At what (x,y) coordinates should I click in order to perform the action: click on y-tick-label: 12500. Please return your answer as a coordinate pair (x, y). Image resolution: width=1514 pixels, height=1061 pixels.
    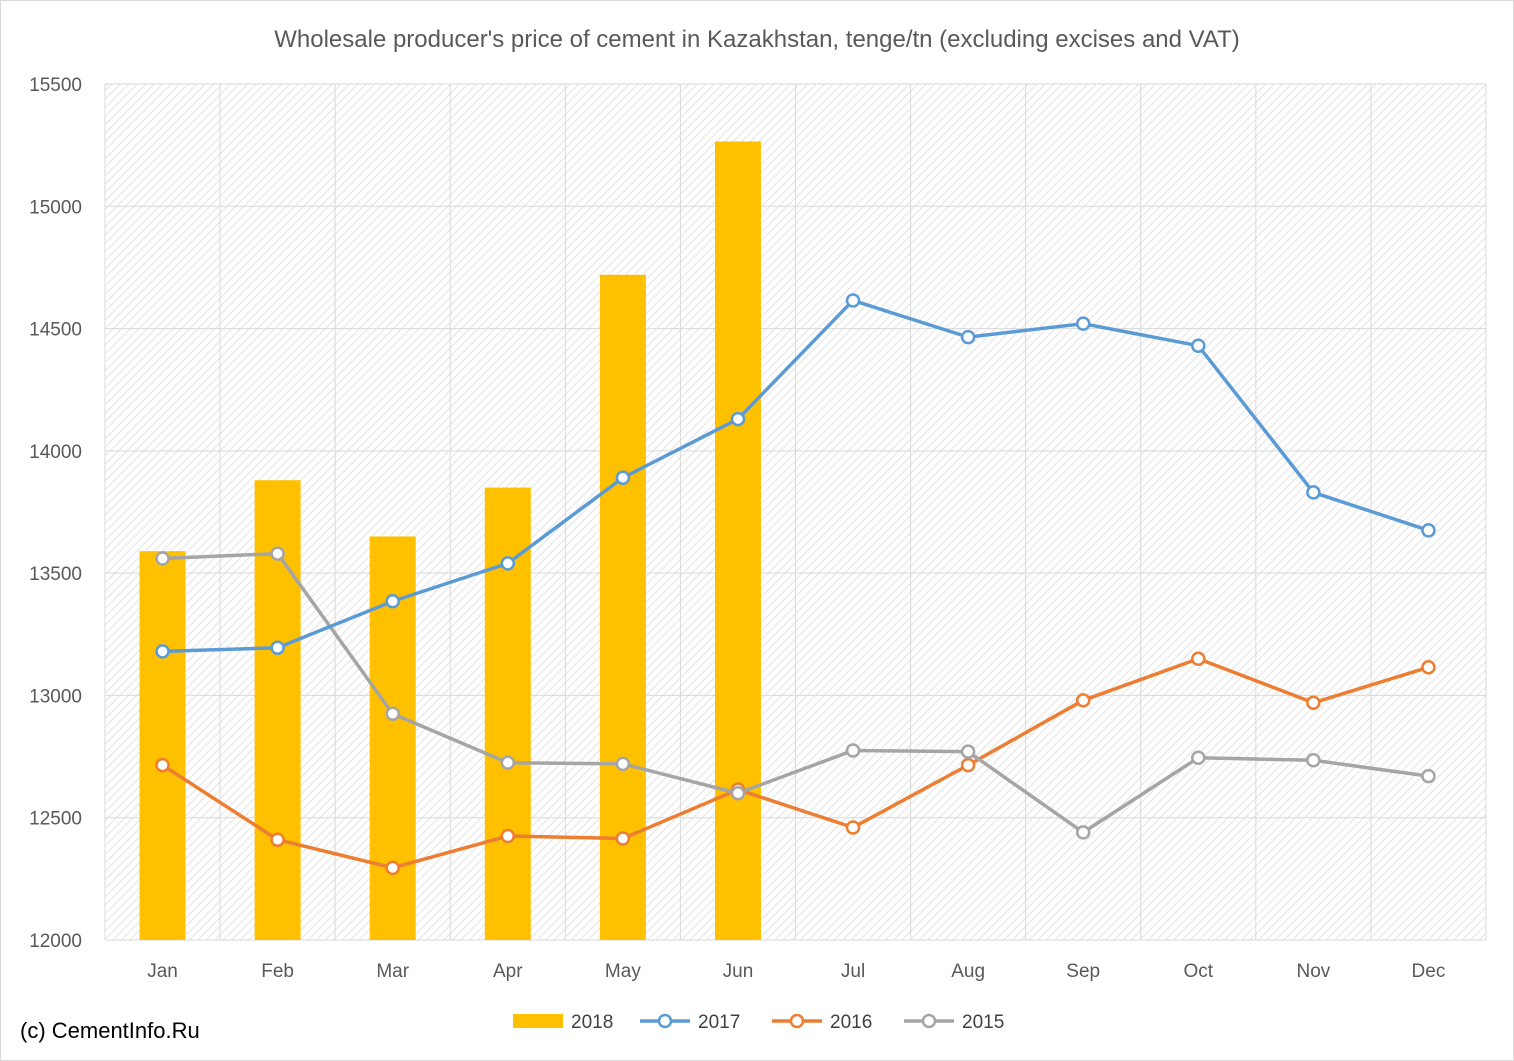
    Looking at the image, I should click on (55, 819).